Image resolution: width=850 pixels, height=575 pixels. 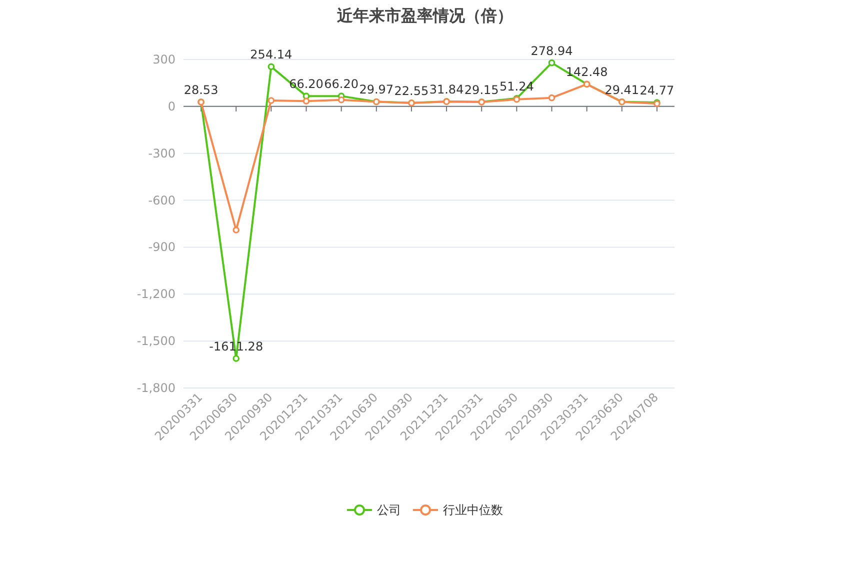 I want to click on y-tick-label: -300, so click(x=162, y=153).